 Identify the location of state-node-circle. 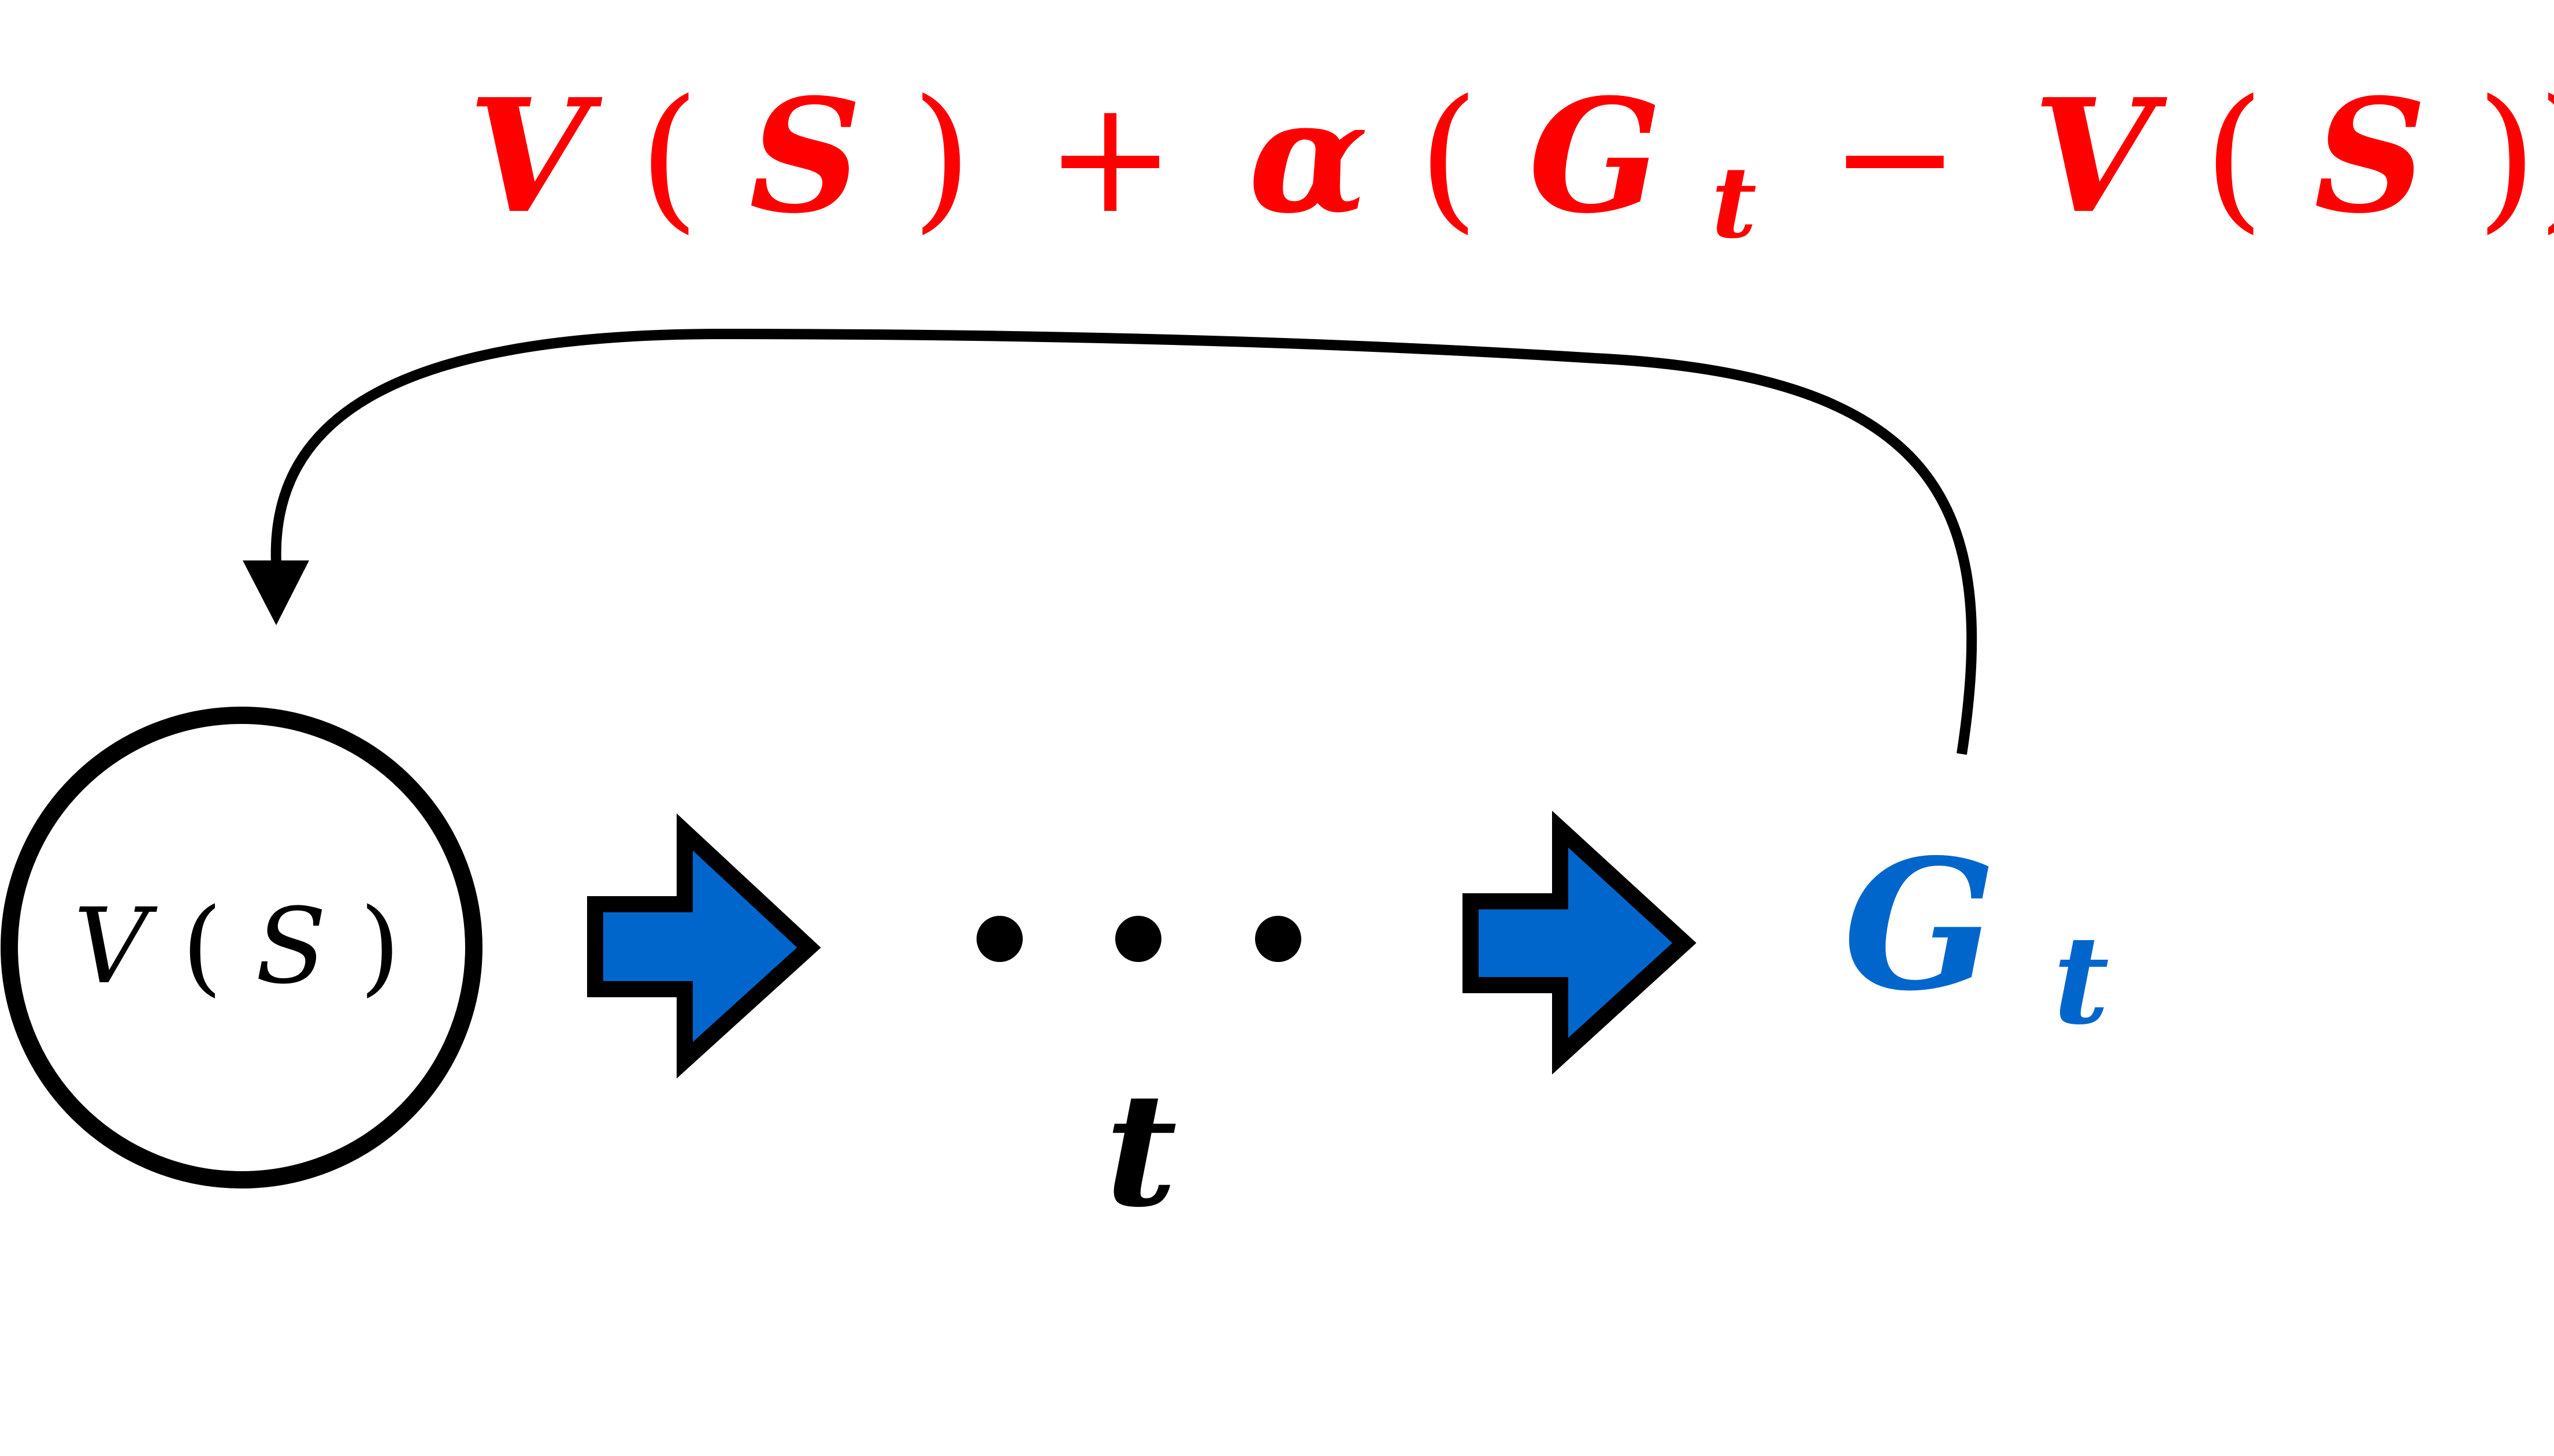
(241, 947).